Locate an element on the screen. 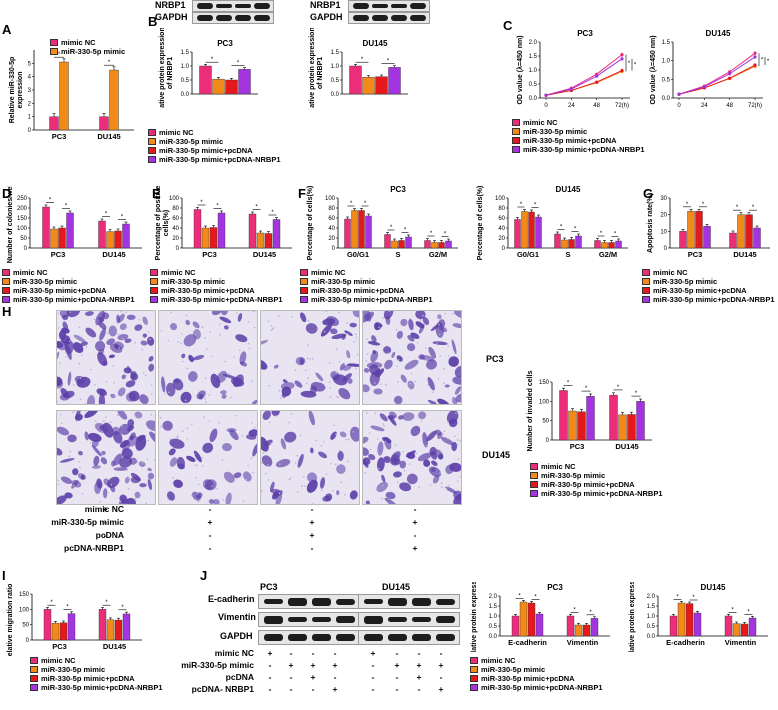 The width and height of the screenshot is (778, 710). series-line is located at coordinates (584, 77).